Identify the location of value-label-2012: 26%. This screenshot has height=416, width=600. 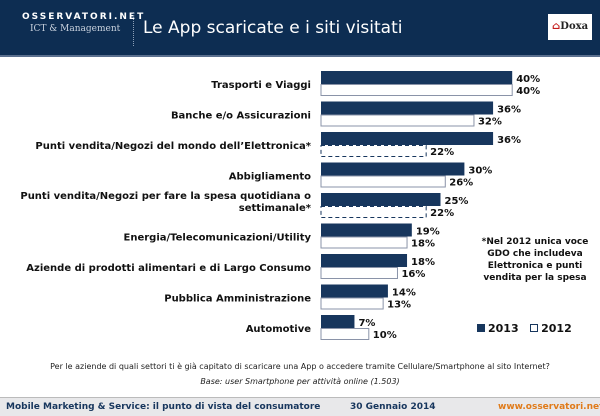
(461, 183).